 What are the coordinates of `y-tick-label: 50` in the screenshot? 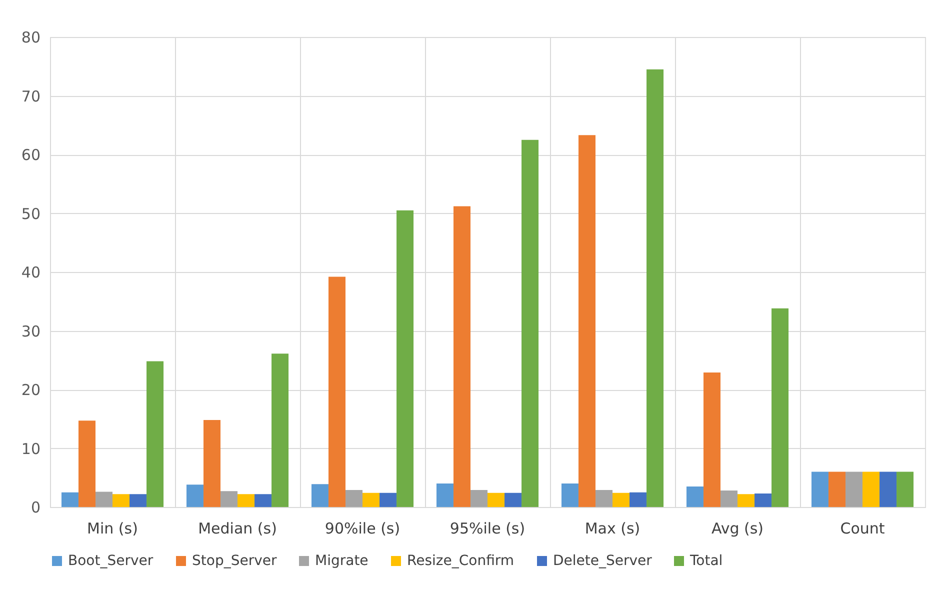 It's located at (30, 213).